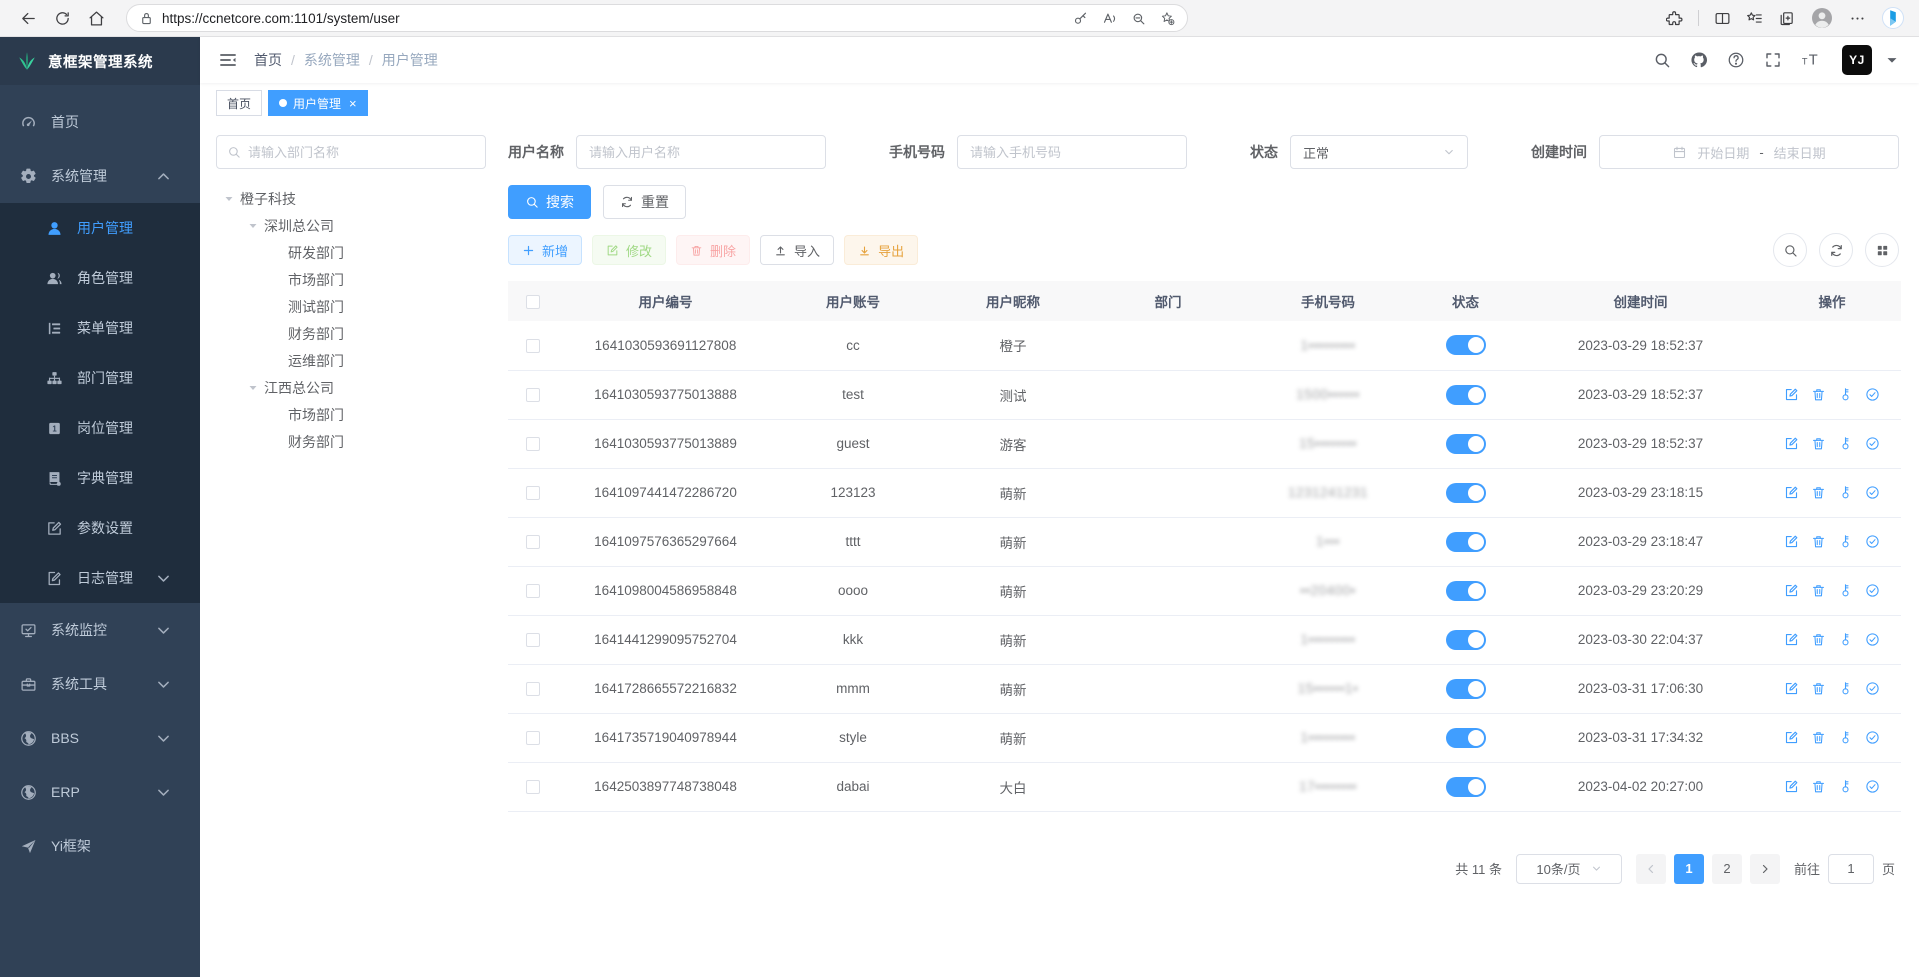 This screenshot has width=1919, height=977. What do you see at coordinates (1688, 868) in the screenshot?
I see `page-button-1: 1` at bounding box center [1688, 868].